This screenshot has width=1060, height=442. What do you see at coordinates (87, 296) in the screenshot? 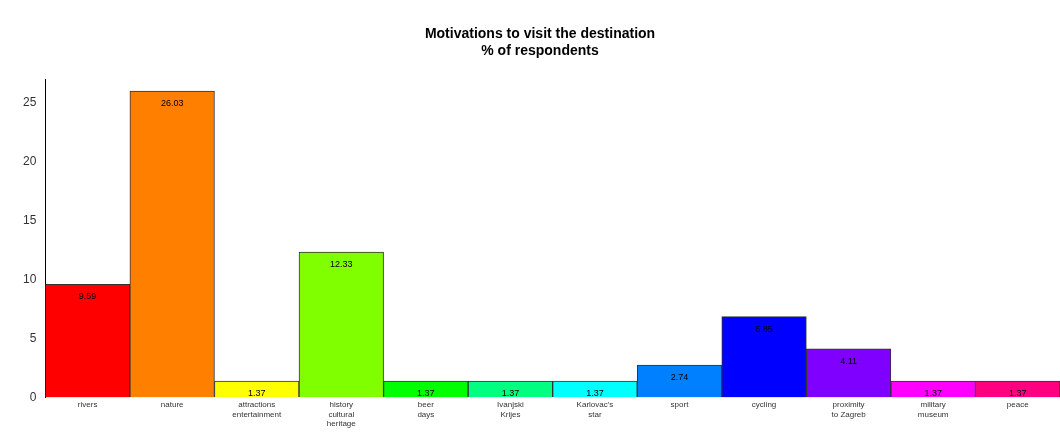
I see `data-label: 9.59` at bounding box center [87, 296].